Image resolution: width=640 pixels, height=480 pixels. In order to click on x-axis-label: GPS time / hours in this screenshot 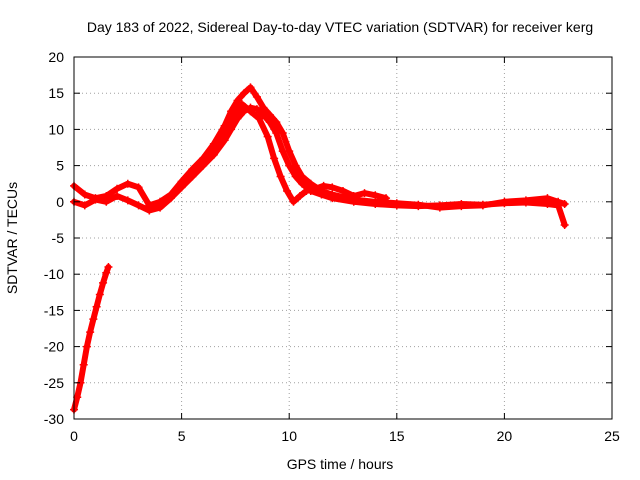, I will do `click(340, 464)`.